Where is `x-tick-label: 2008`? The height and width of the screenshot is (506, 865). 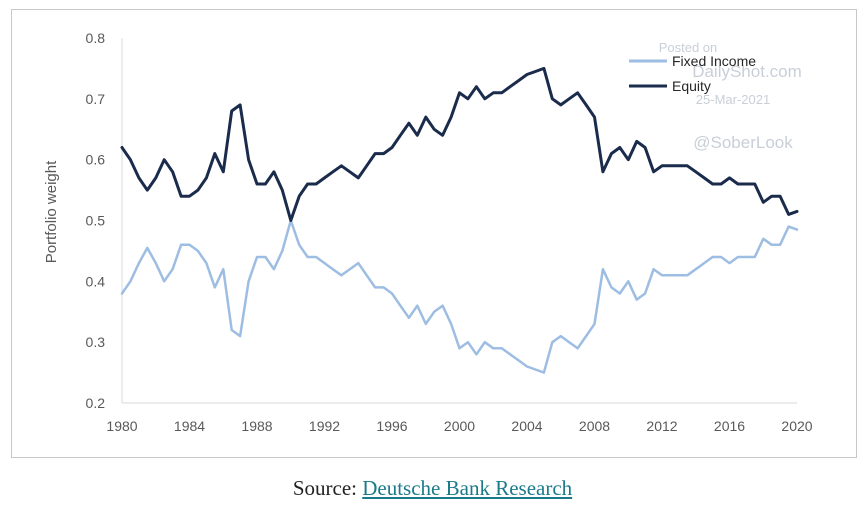
x-tick-label: 2008 is located at coordinates (594, 426).